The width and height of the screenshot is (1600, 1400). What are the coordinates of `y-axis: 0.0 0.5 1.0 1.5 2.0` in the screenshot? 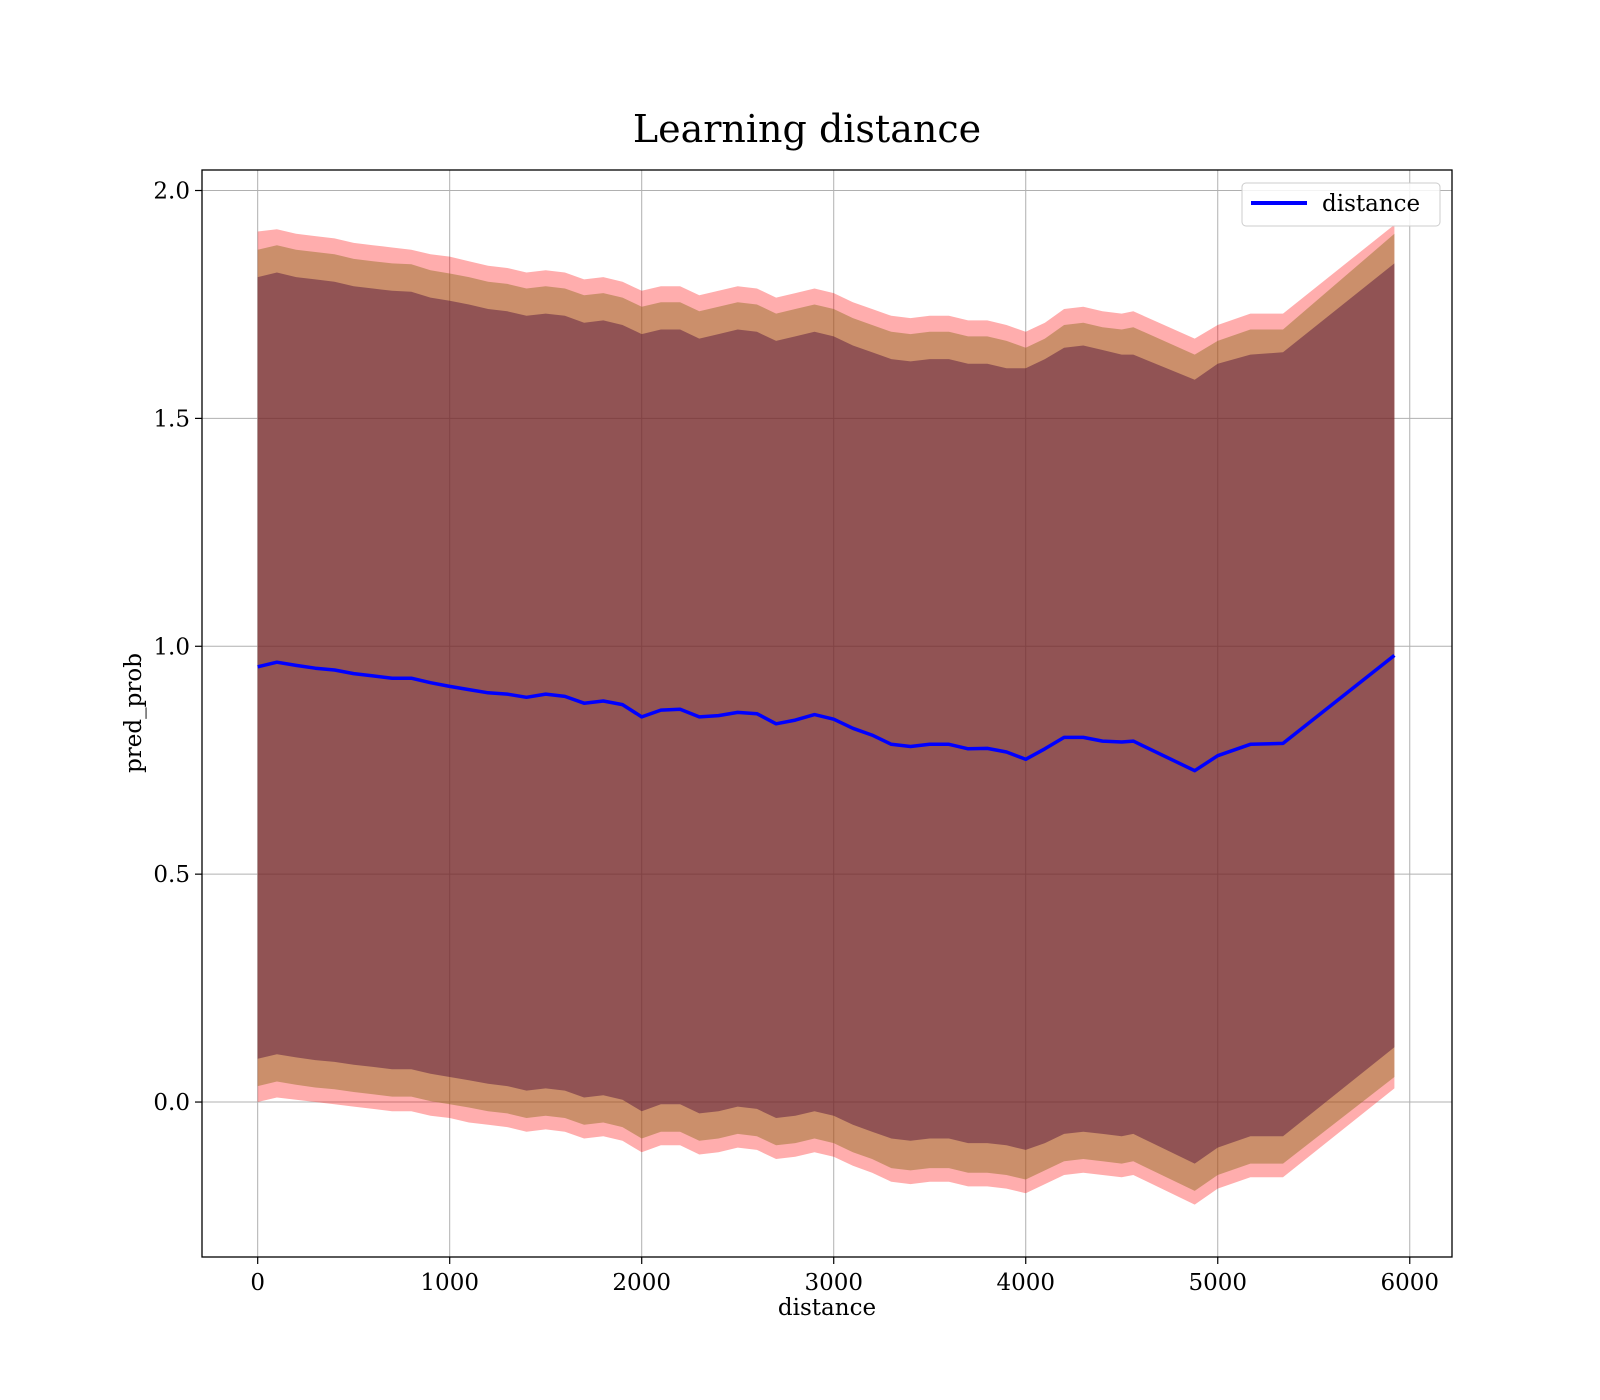 It's located at (177, 647).